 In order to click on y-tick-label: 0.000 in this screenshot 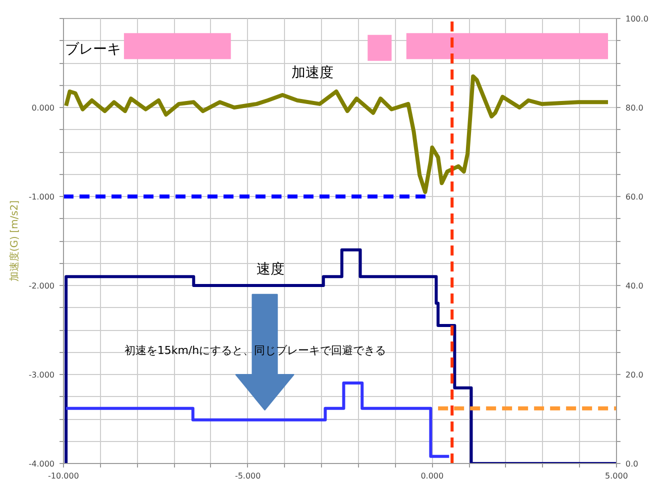, I will do `click(43, 108)`.